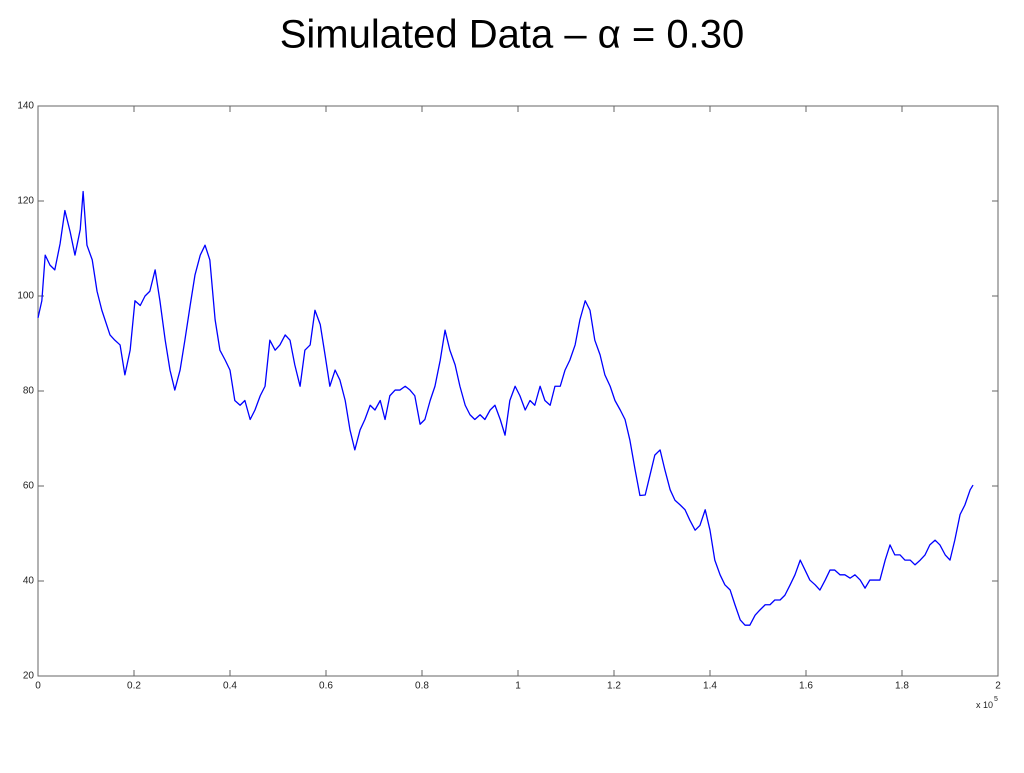 The height and width of the screenshot is (773, 1024). Describe the element at coordinates (806, 686) in the screenshot. I see `x-tick-label: 1.6` at that location.